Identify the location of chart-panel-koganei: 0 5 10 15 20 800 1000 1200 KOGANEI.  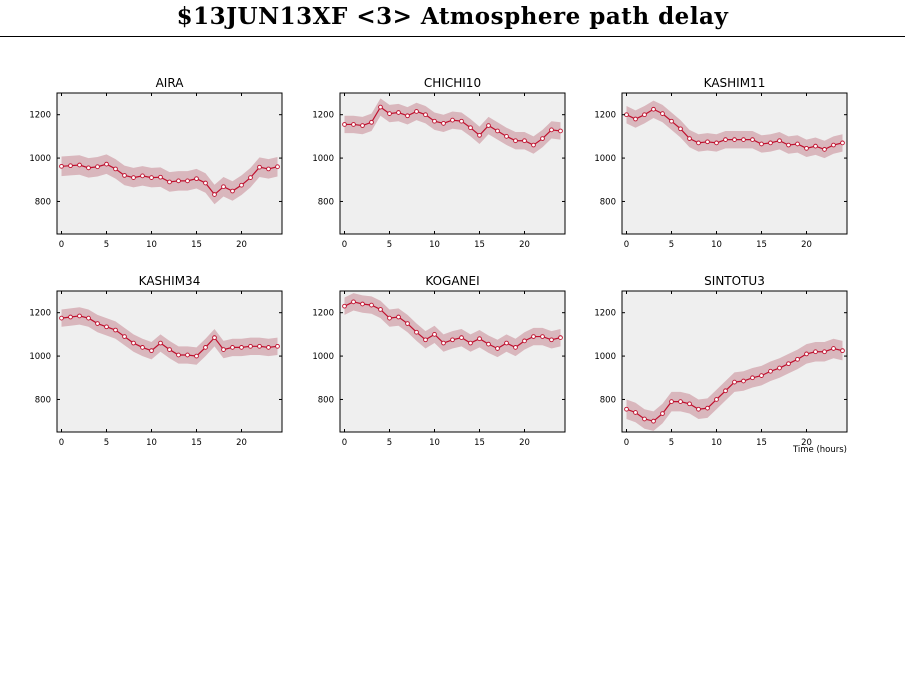
(439, 361).